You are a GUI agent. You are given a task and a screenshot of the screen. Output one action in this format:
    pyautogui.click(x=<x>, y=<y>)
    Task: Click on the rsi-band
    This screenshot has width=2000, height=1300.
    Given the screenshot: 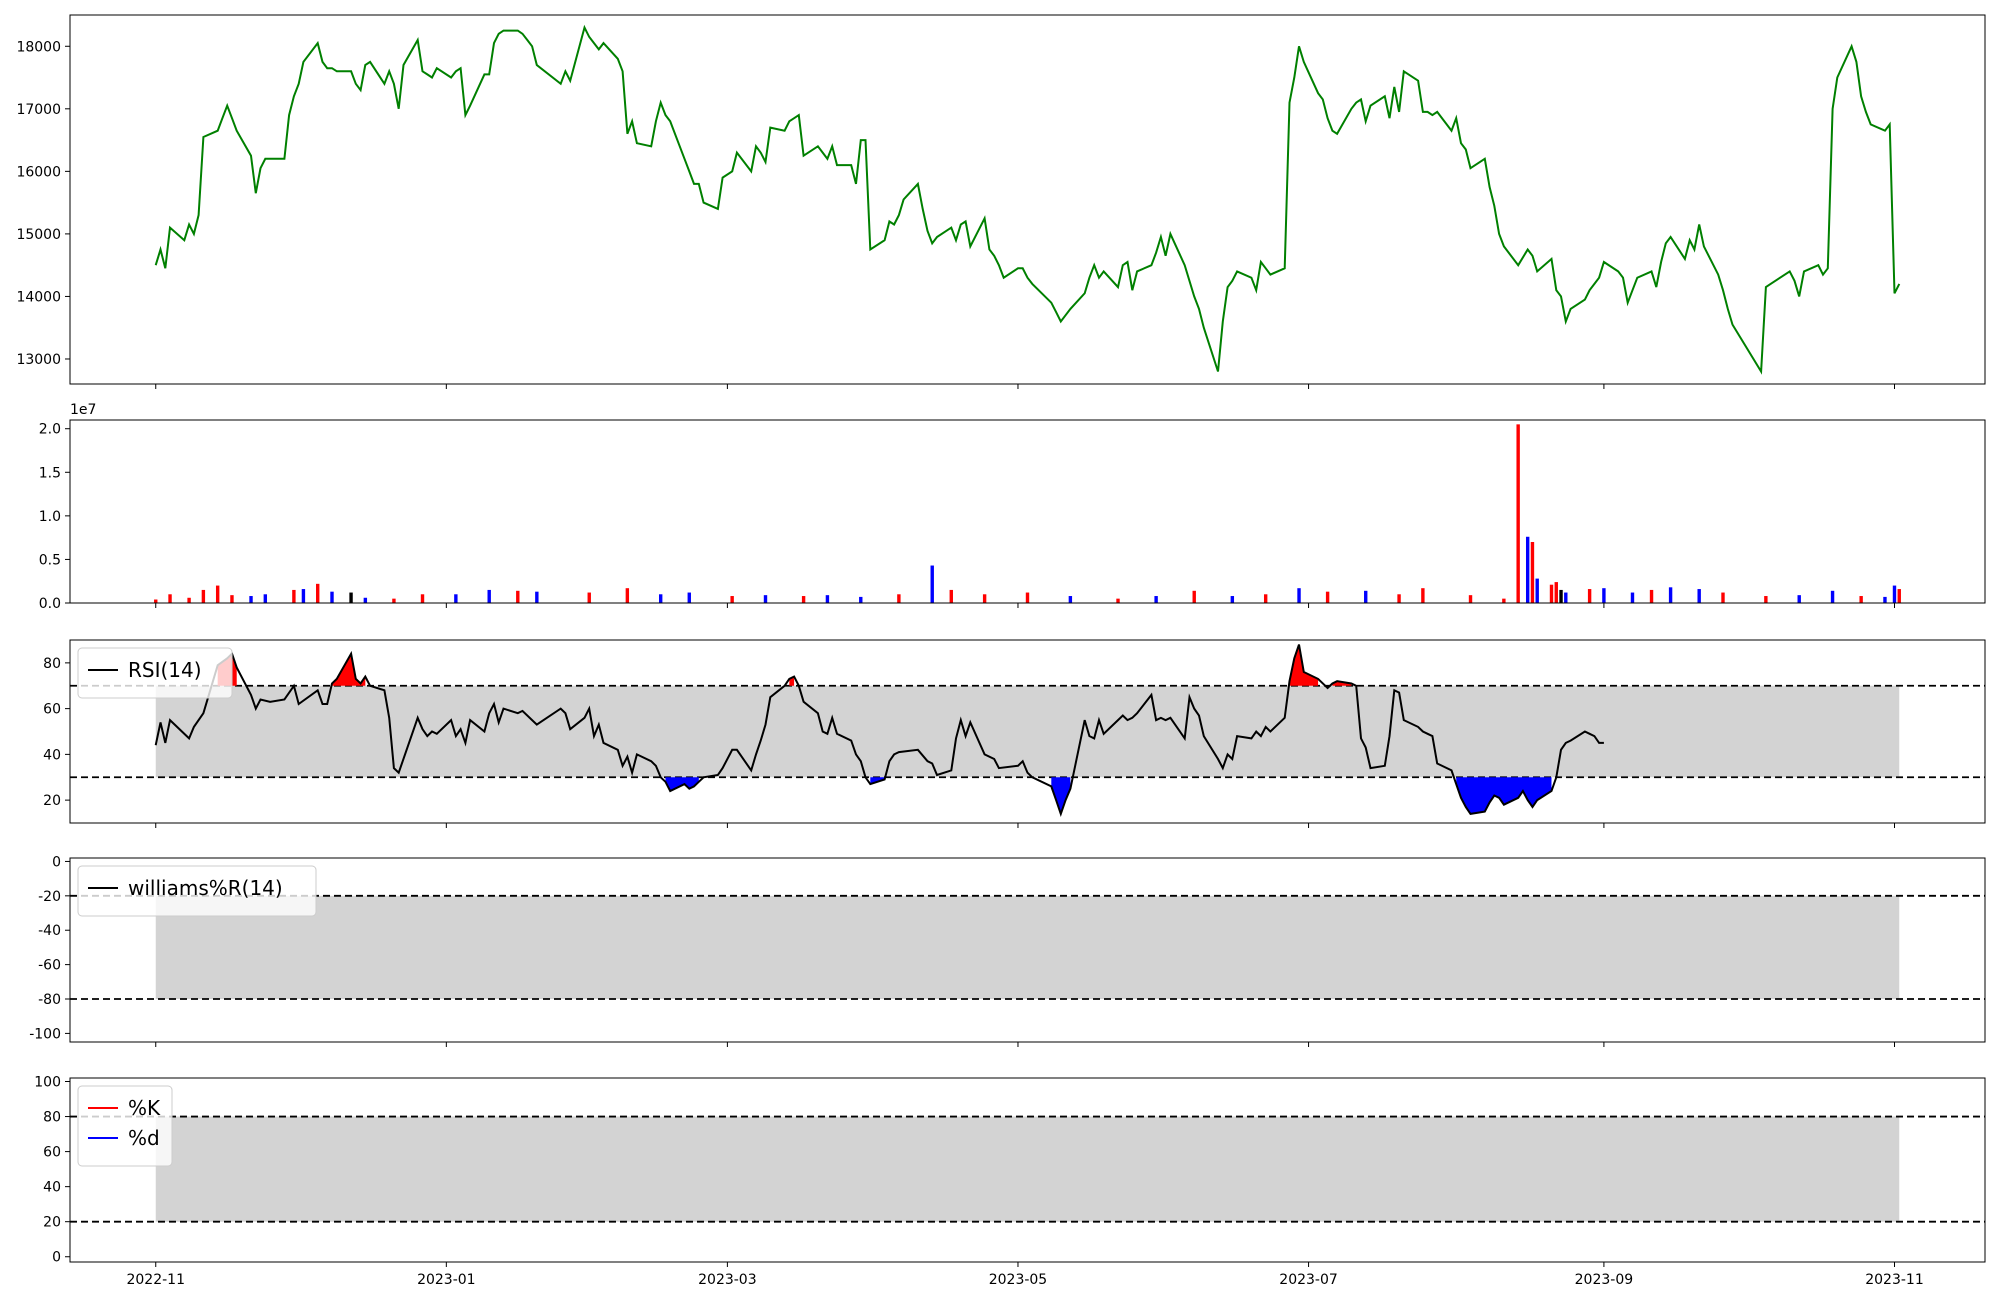 What is the action you would take?
    pyautogui.click(x=1027, y=731)
    